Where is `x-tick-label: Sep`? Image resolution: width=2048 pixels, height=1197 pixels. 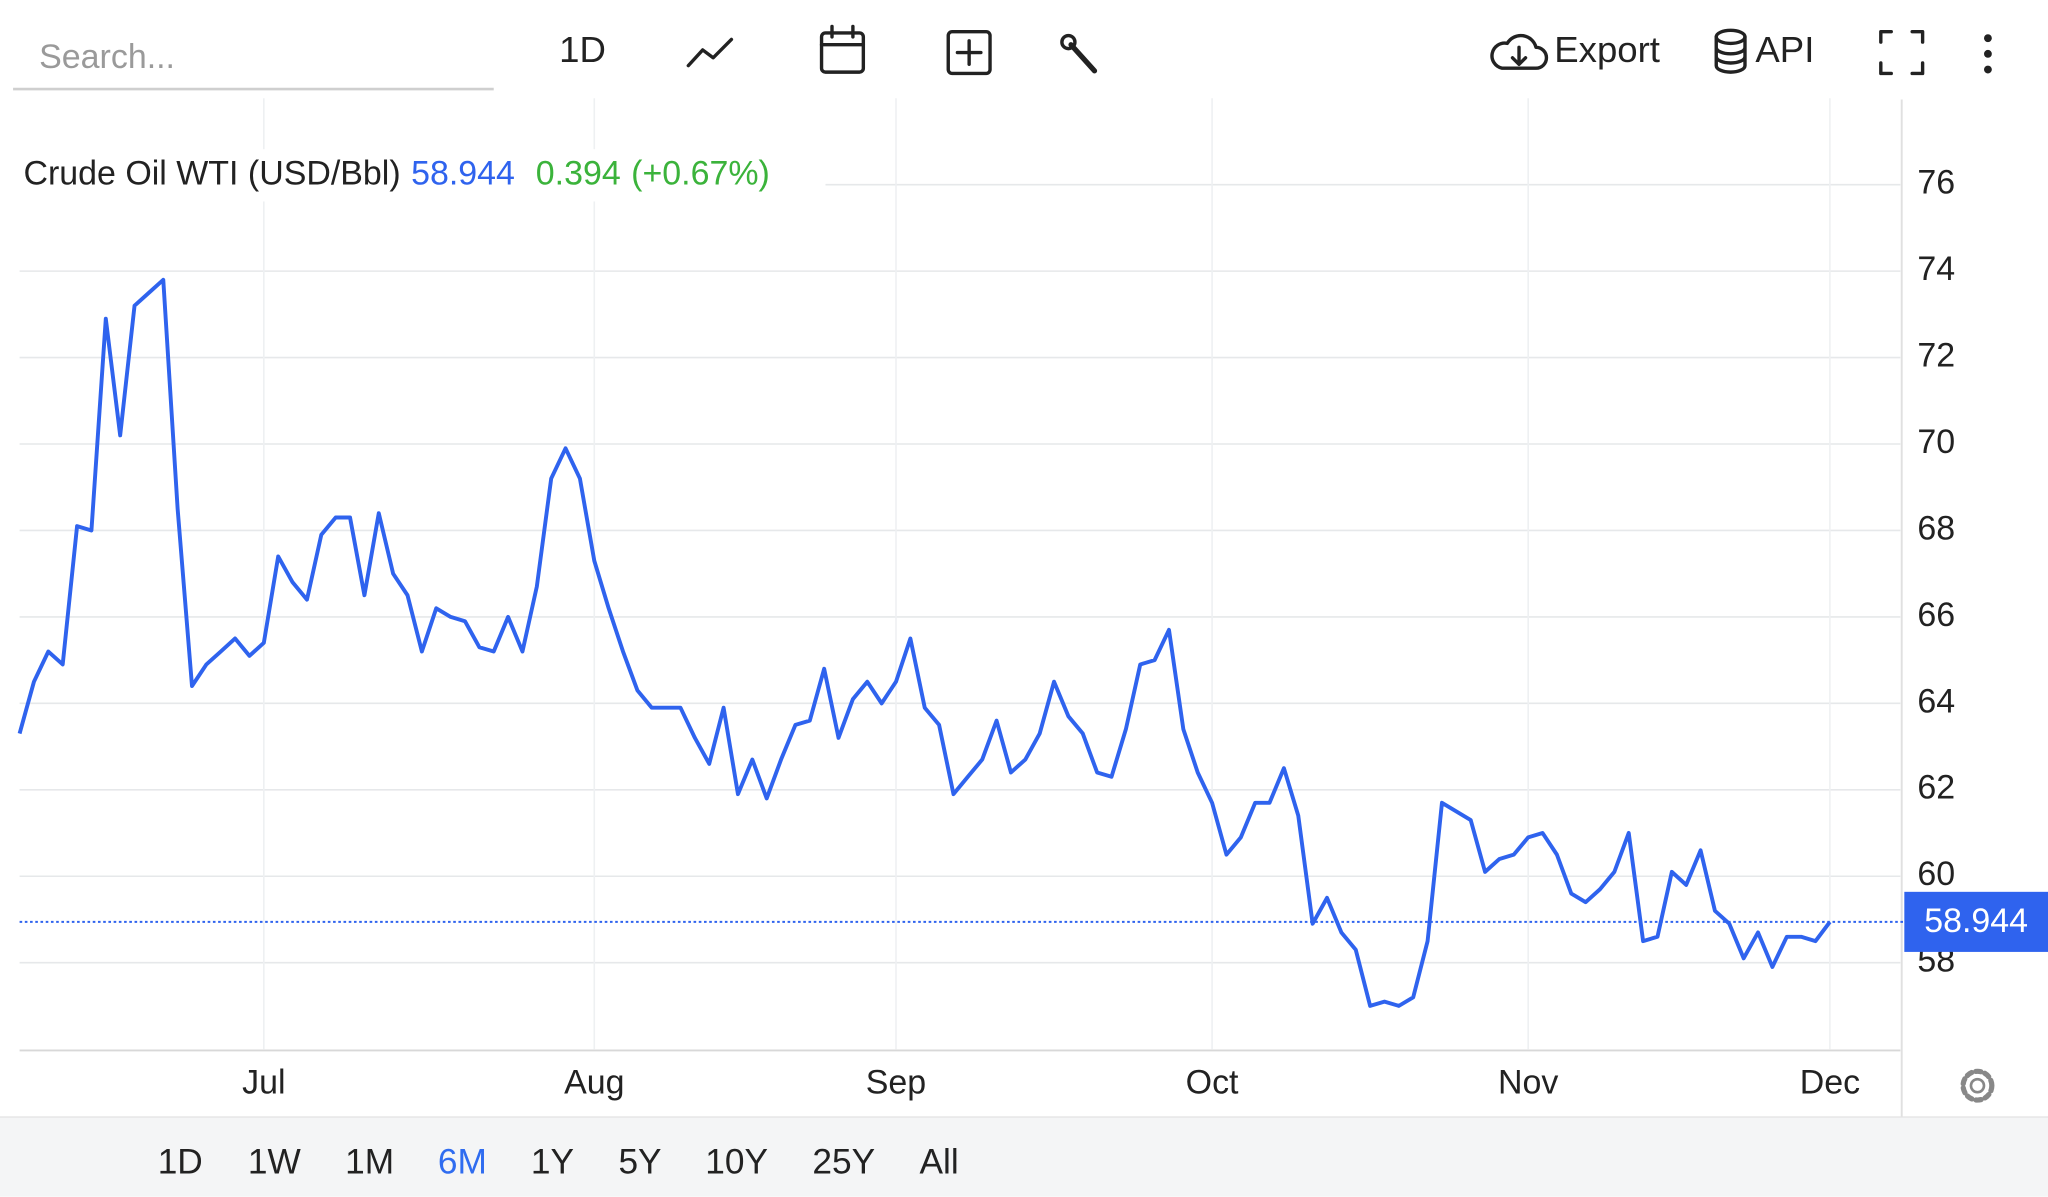 x-tick-label: Sep is located at coordinates (896, 1082).